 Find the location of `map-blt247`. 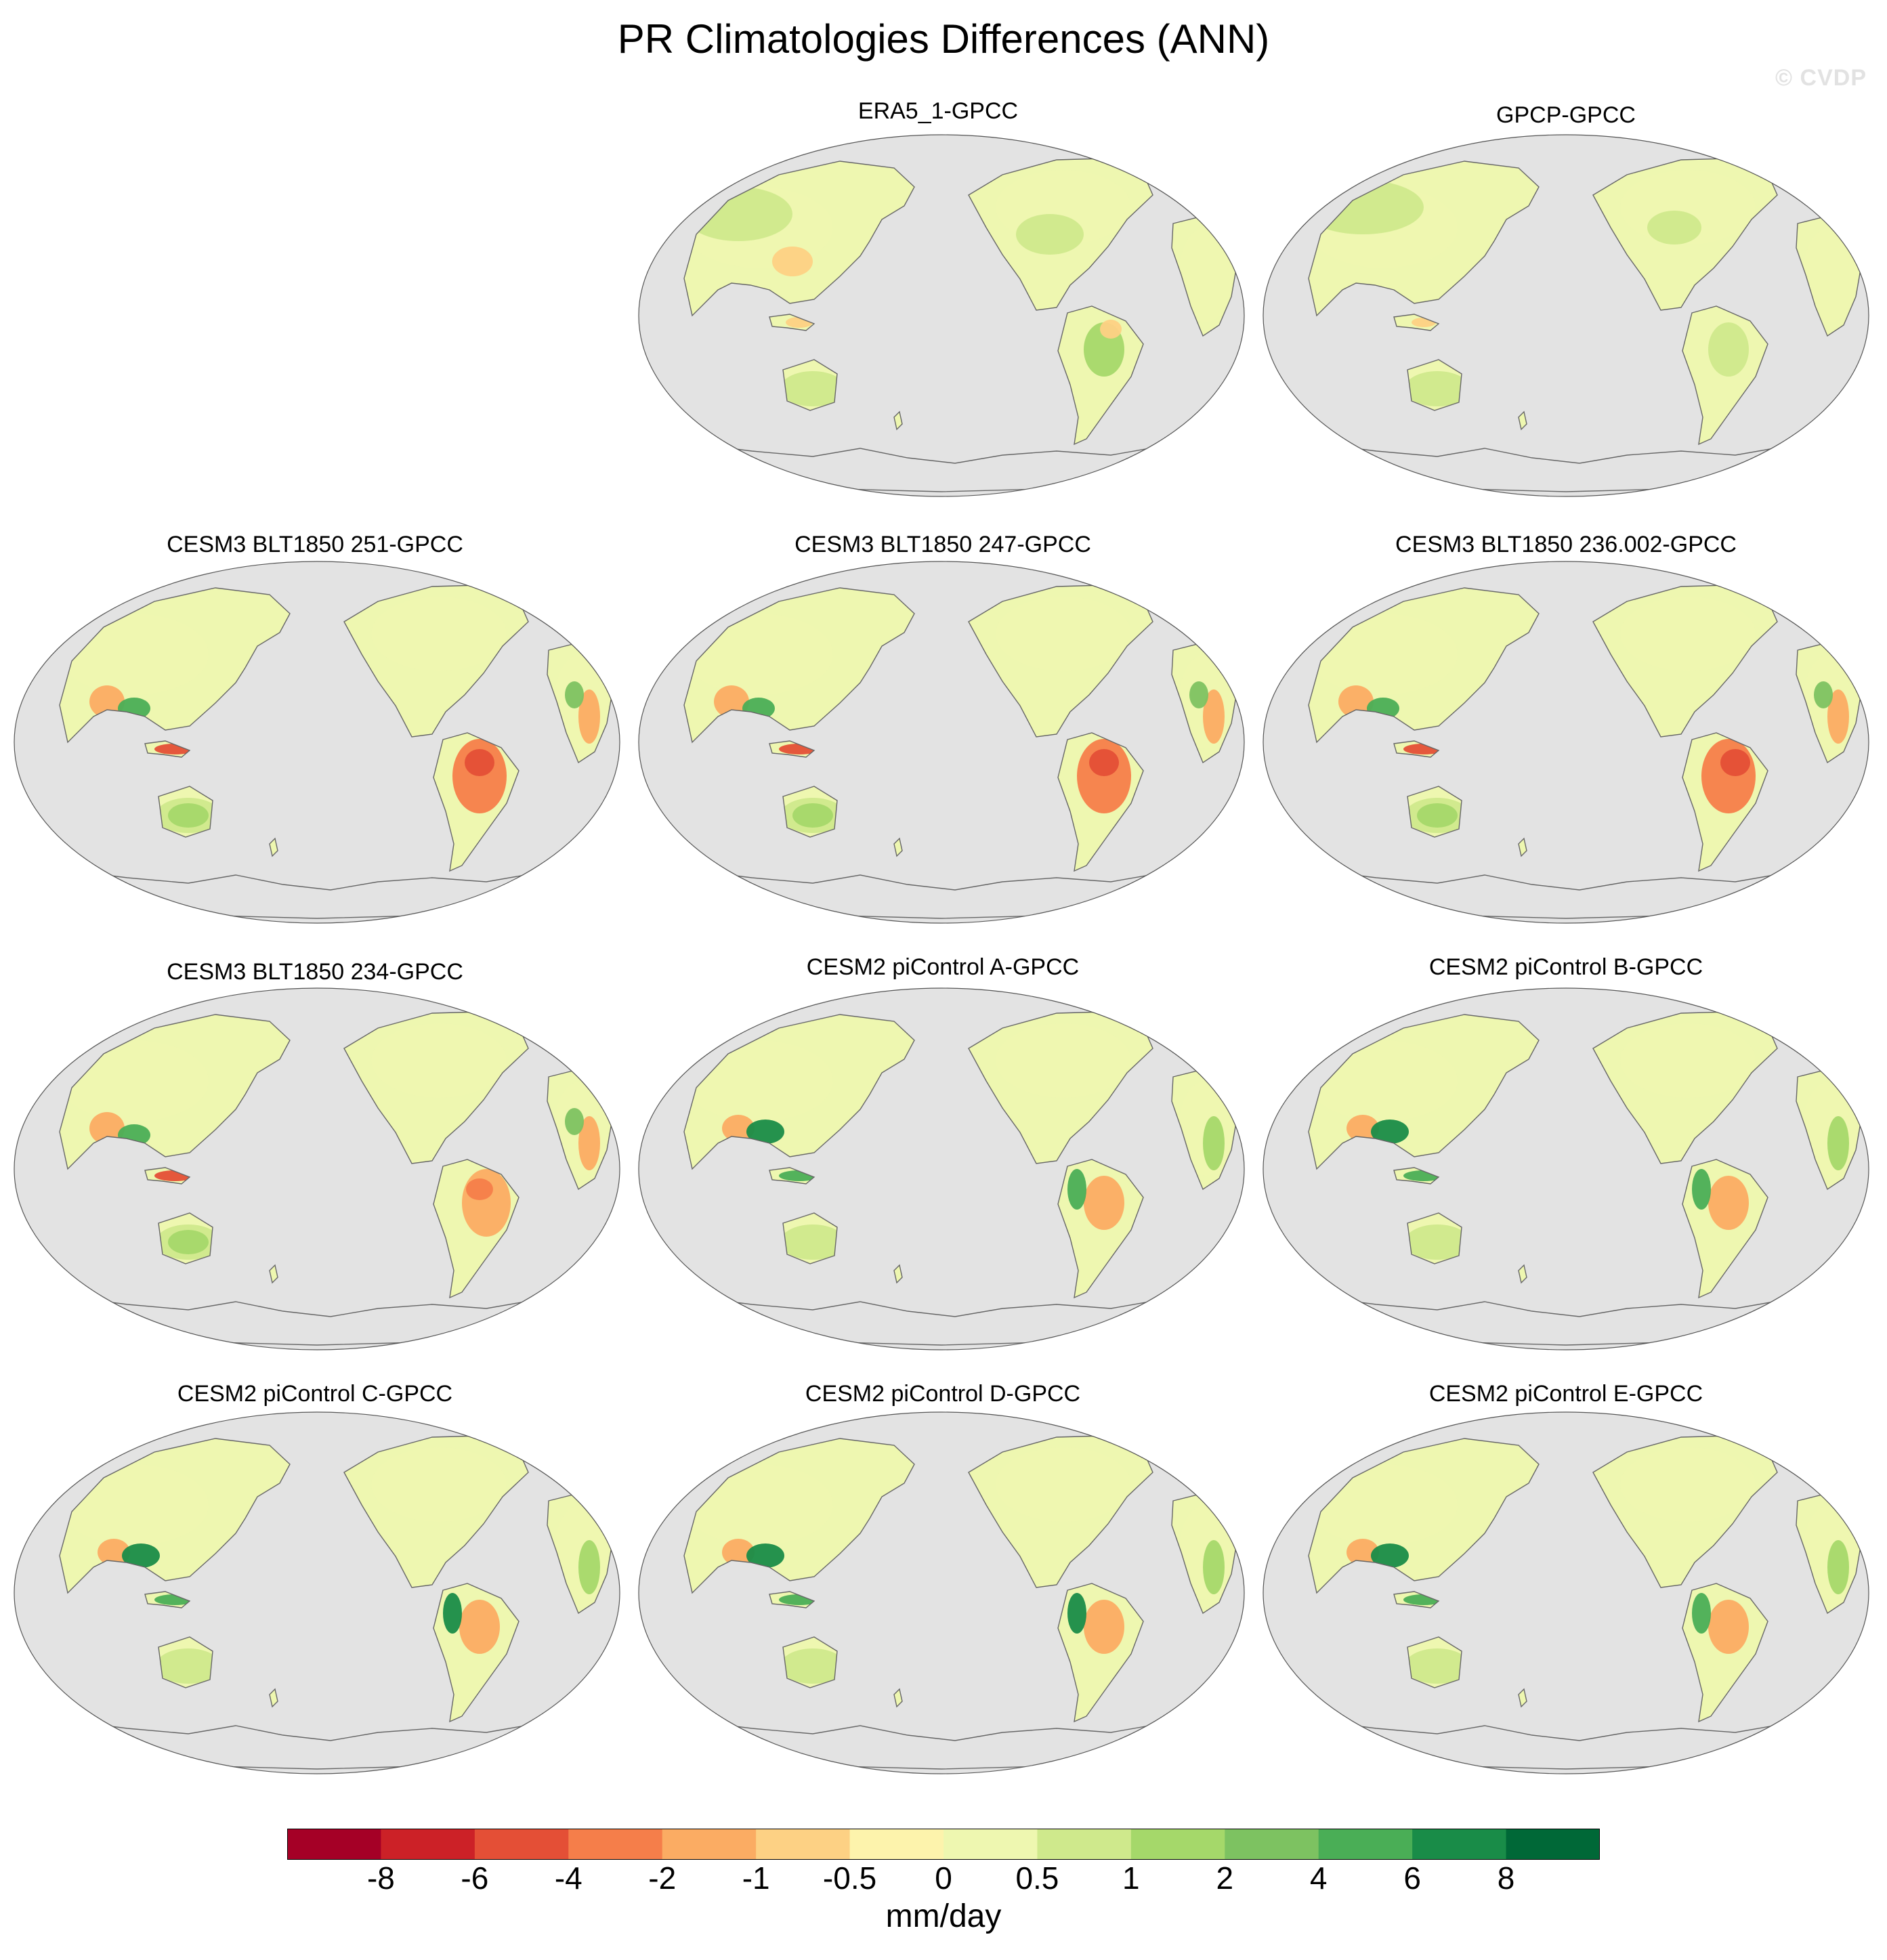

map-blt247 is located at coordinates (942, 742).